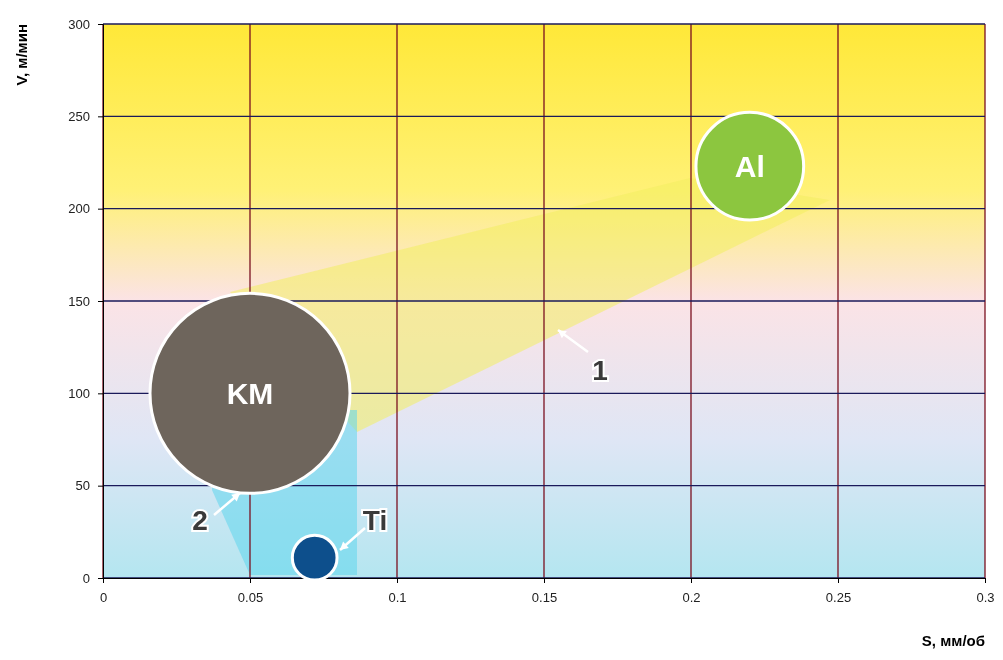 The height and width of the screenshot is (660, 1003). I want to click on x-tick-label: 0, so click(103, 598).